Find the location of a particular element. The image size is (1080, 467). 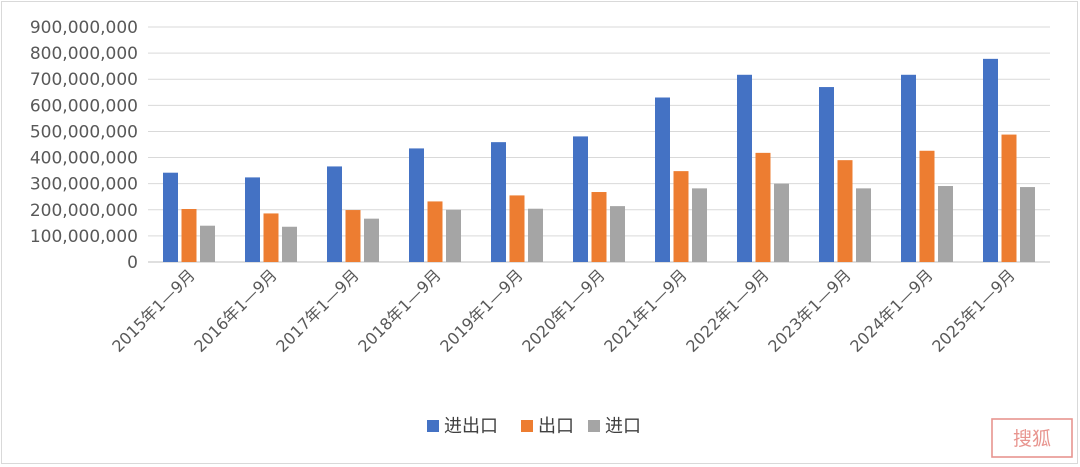

x-tick-label: 2016年1—9月 is located at coordinates (235, 310).